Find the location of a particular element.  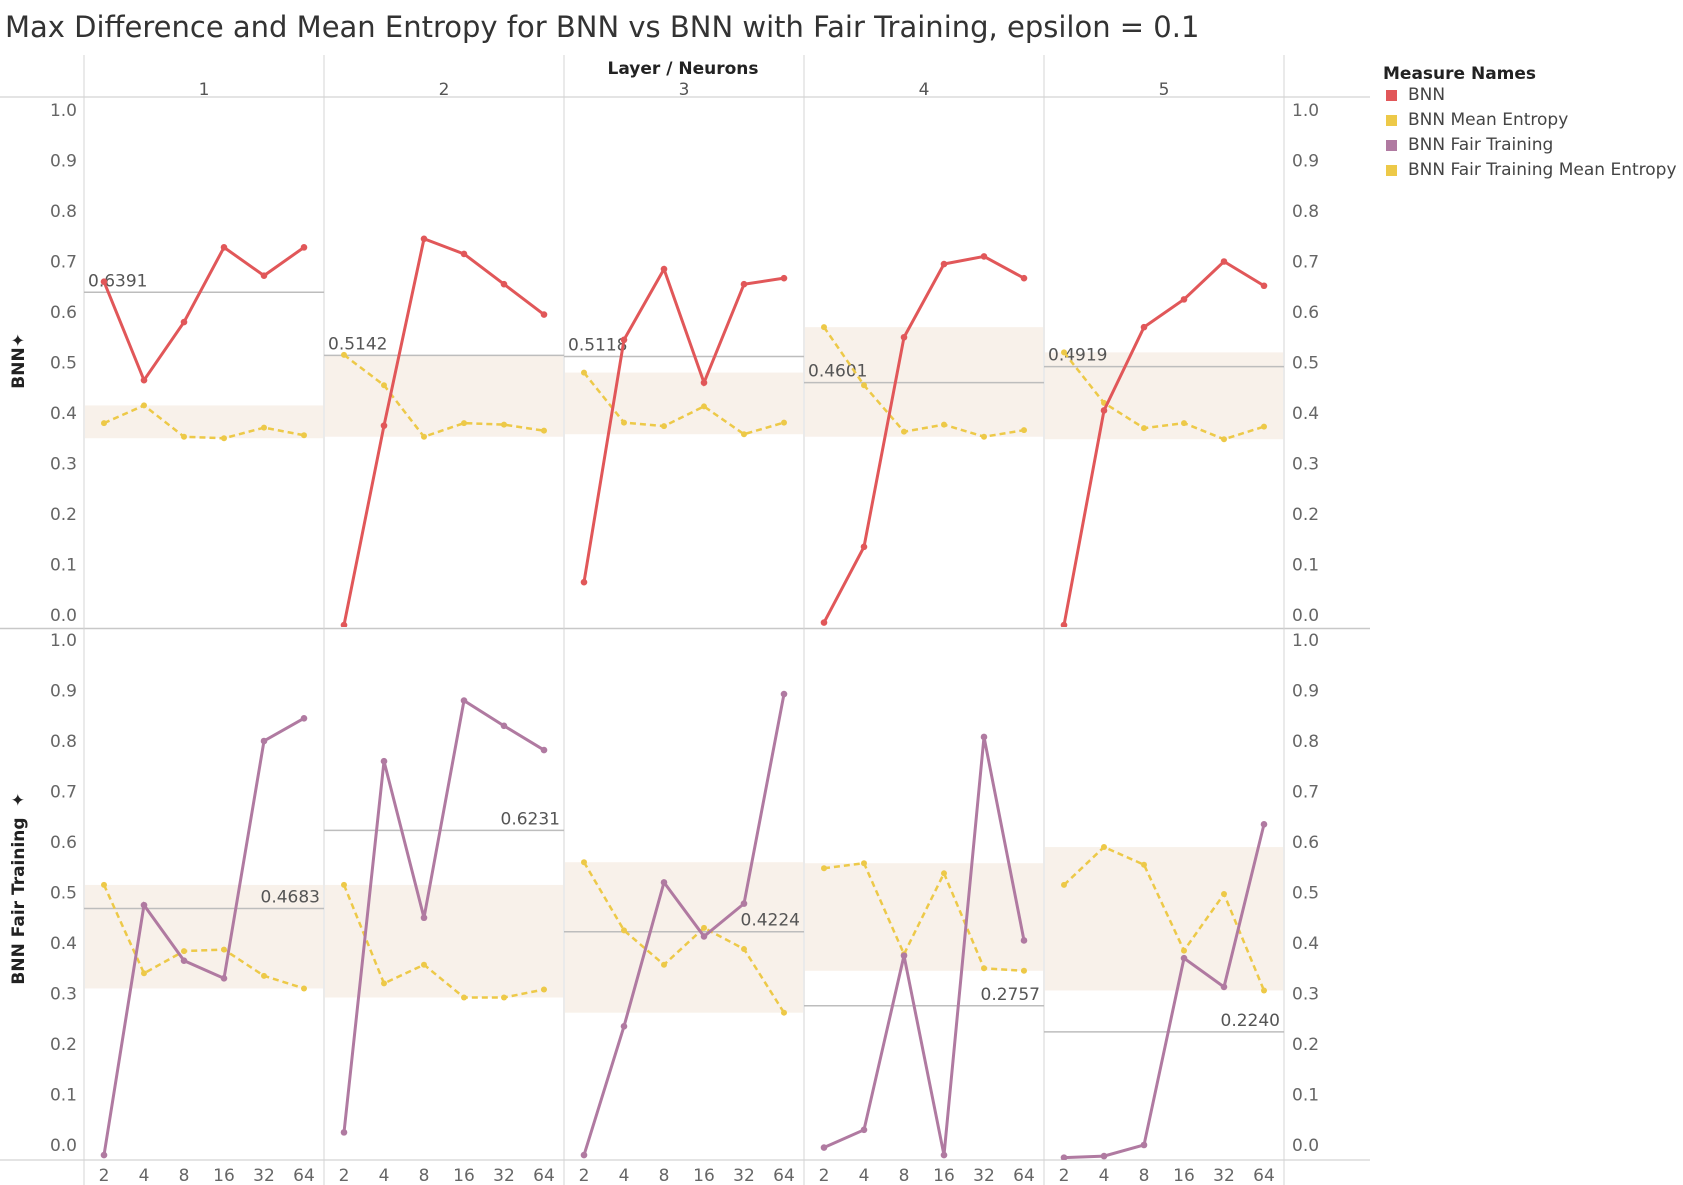

row-label: BNN is located at coordinates (19, 367).